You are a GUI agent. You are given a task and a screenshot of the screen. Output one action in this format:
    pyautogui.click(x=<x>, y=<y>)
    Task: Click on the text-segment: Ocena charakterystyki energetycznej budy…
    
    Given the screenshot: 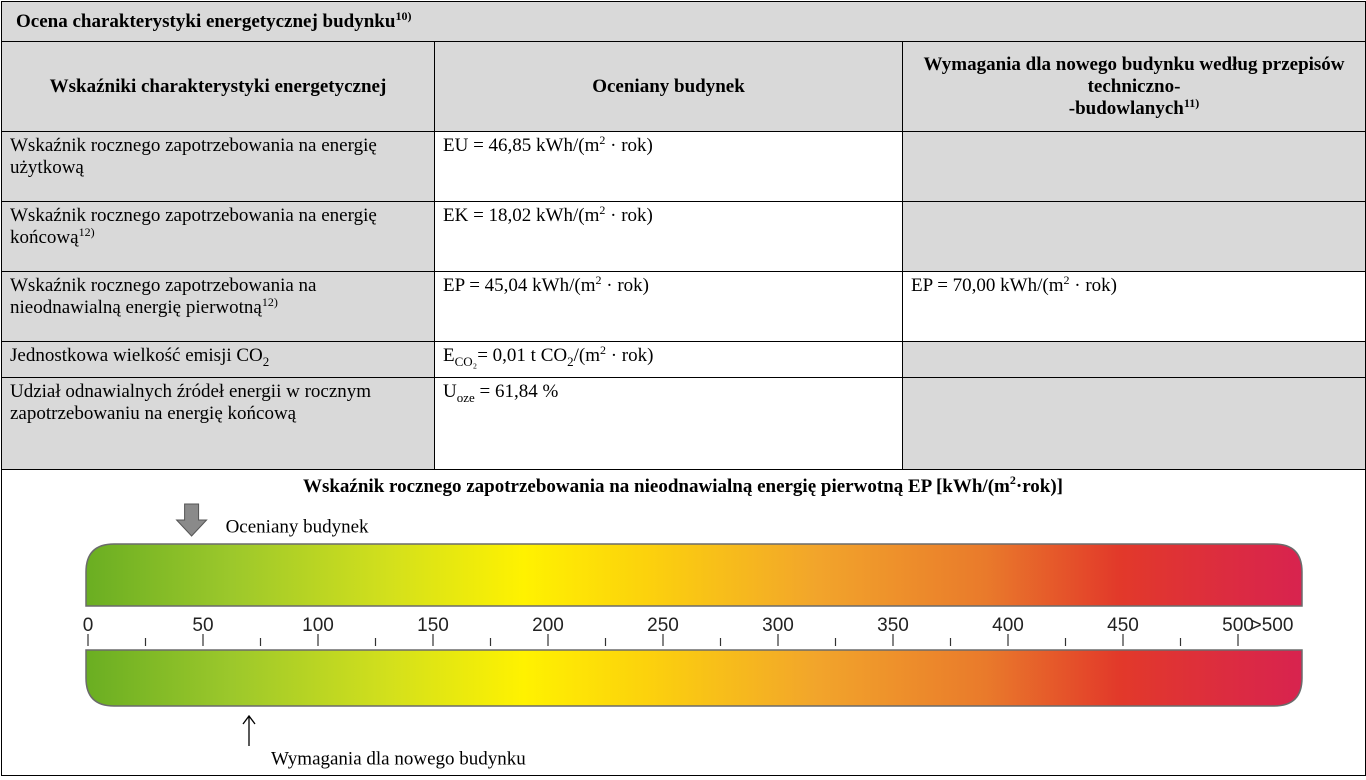 What is the action you would take?
    pyautogui.click(x=206, y=21)
    